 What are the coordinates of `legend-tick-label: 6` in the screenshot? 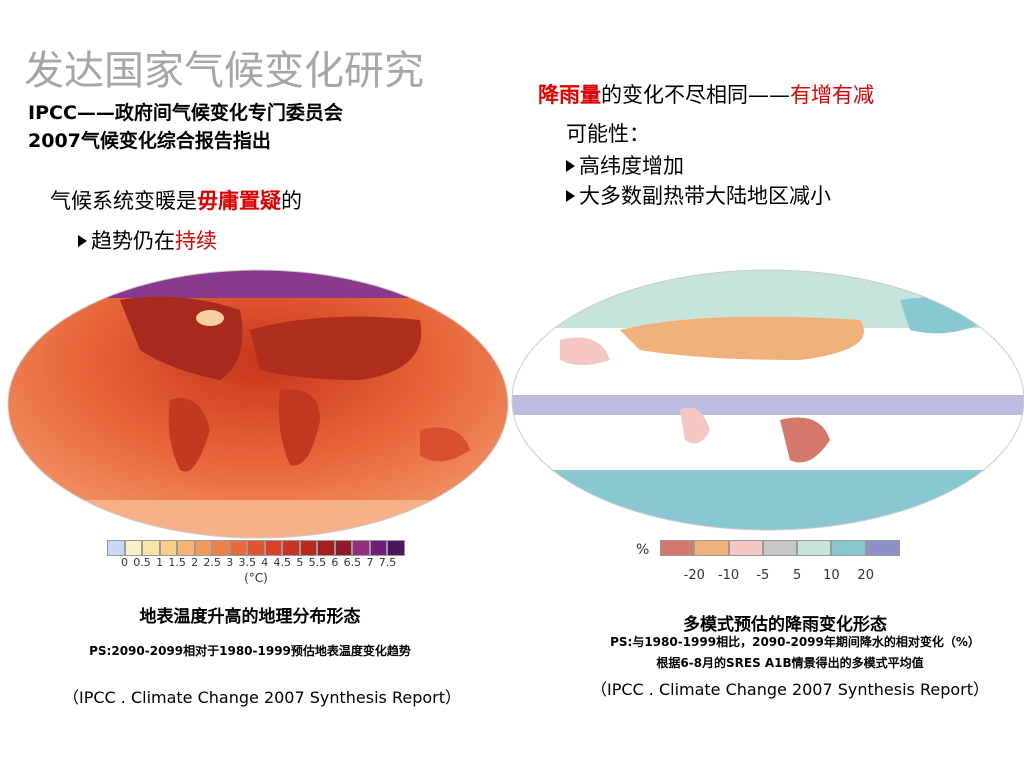 It's located at (335, 562).